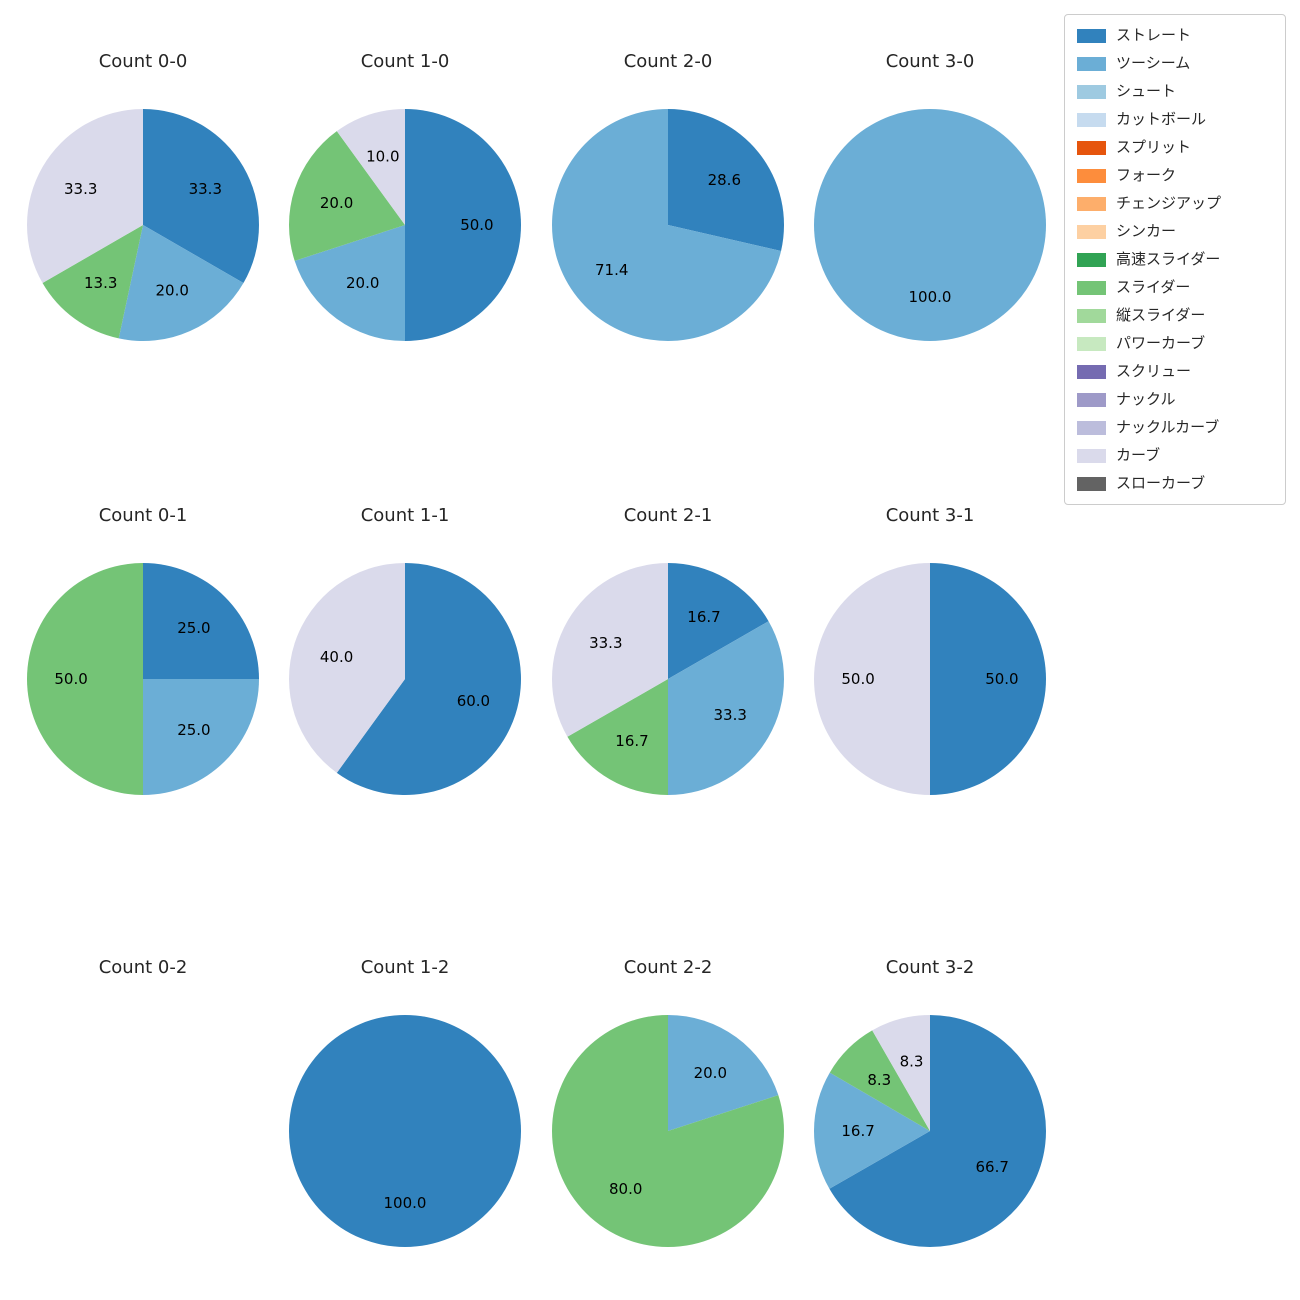  I want to click on pie: 16.7 33.3 16.7 33.3, so click(668, 679).